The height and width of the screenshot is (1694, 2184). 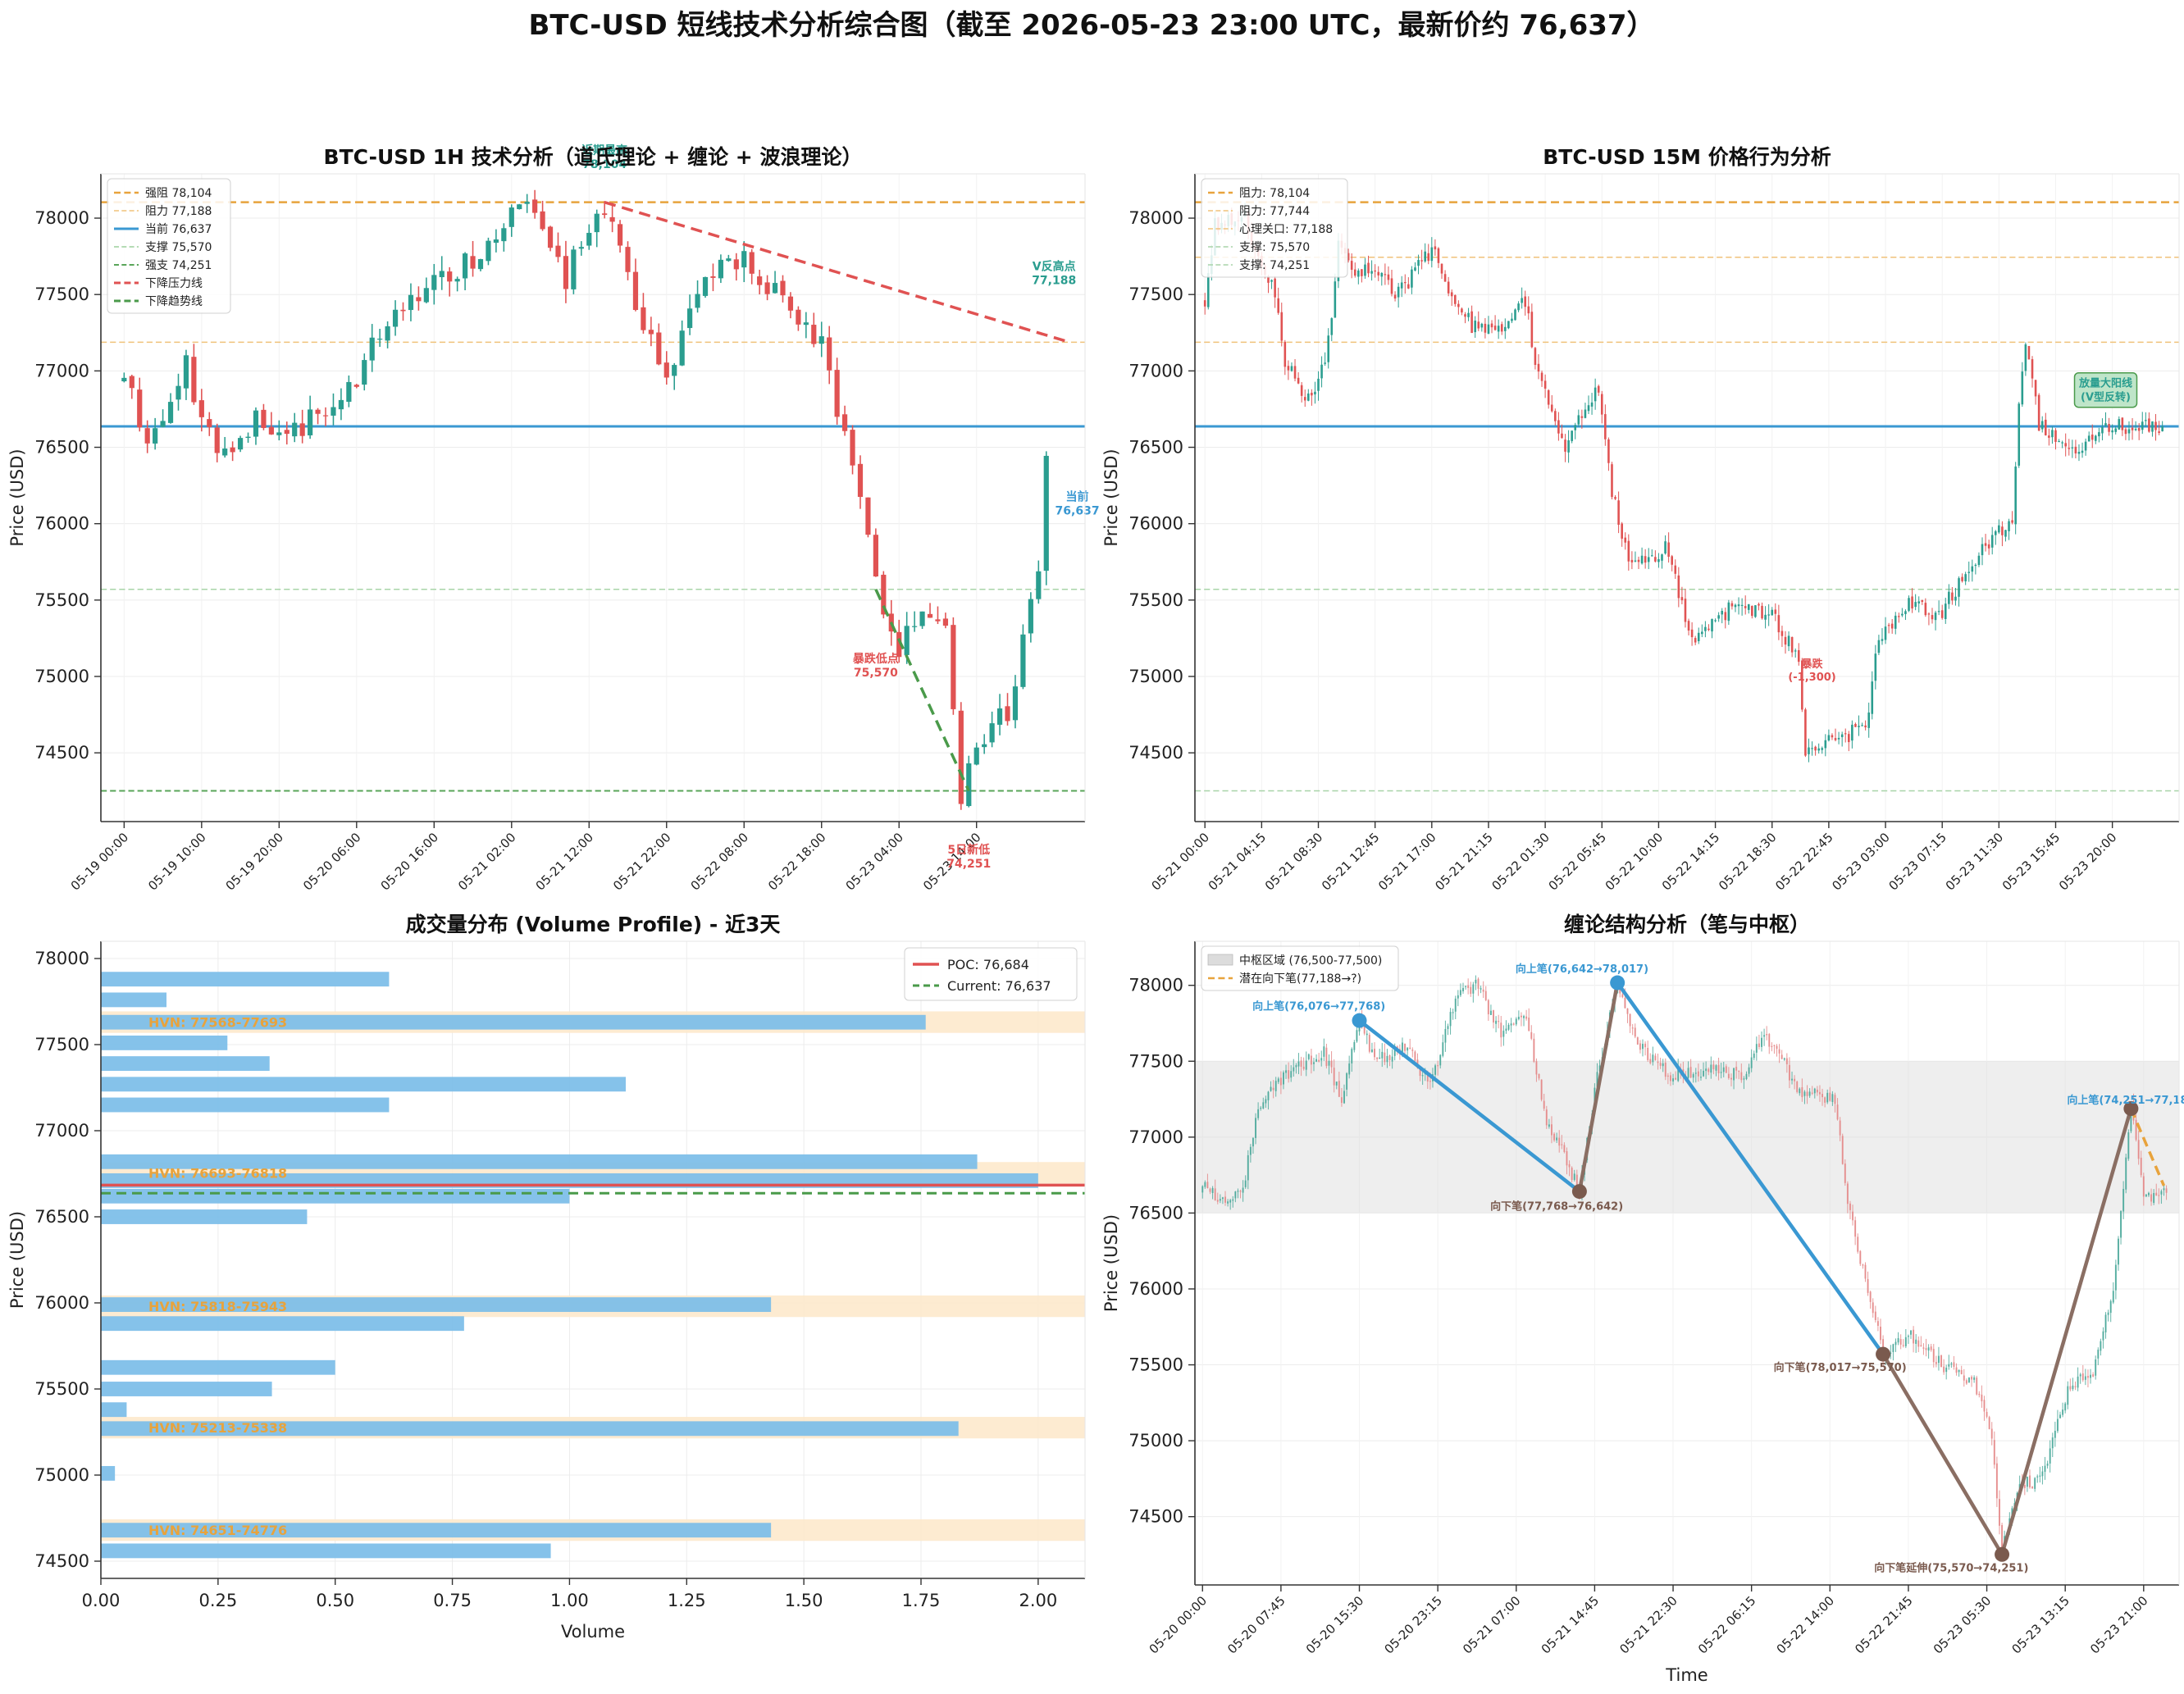 I want to click on chan-ytick-label: 75000, so click(x=1155, y=1440).